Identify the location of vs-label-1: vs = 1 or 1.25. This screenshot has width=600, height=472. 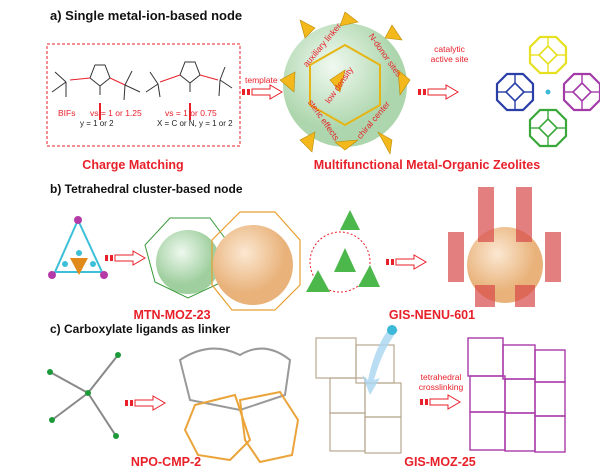
(116, 113).